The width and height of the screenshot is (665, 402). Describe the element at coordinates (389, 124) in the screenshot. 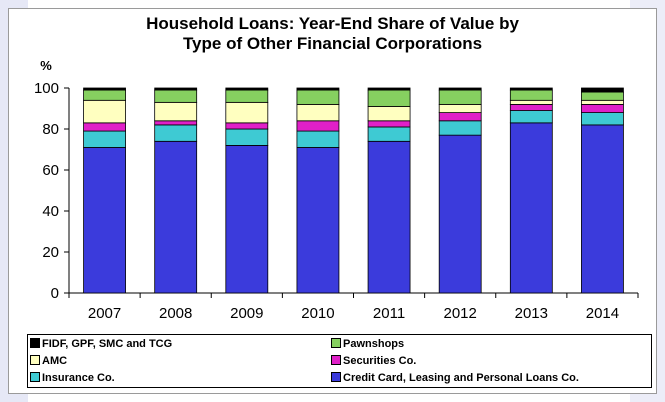

I see `bar-2011-securities-co` at that location.